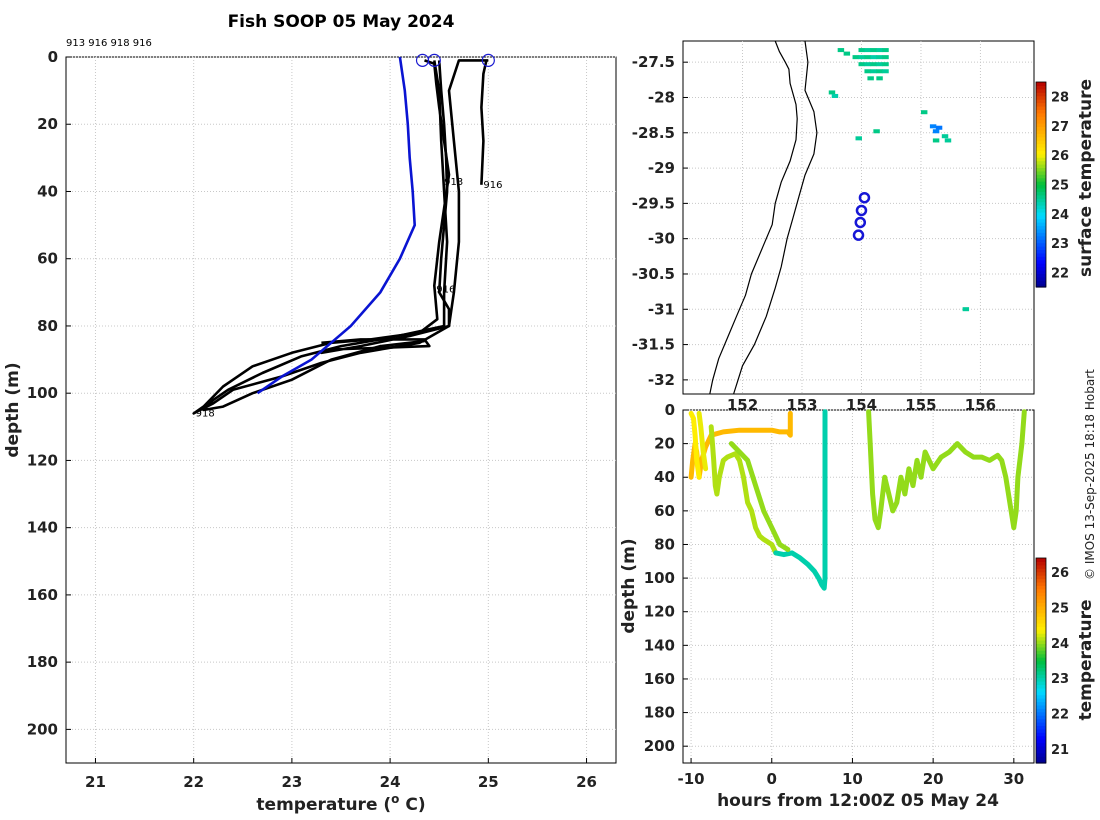 The image size is (1100, 820). Describe the element at coordinates (42, 528) in the screenshot. I see `profile-y-tick-label: 140` at that location.